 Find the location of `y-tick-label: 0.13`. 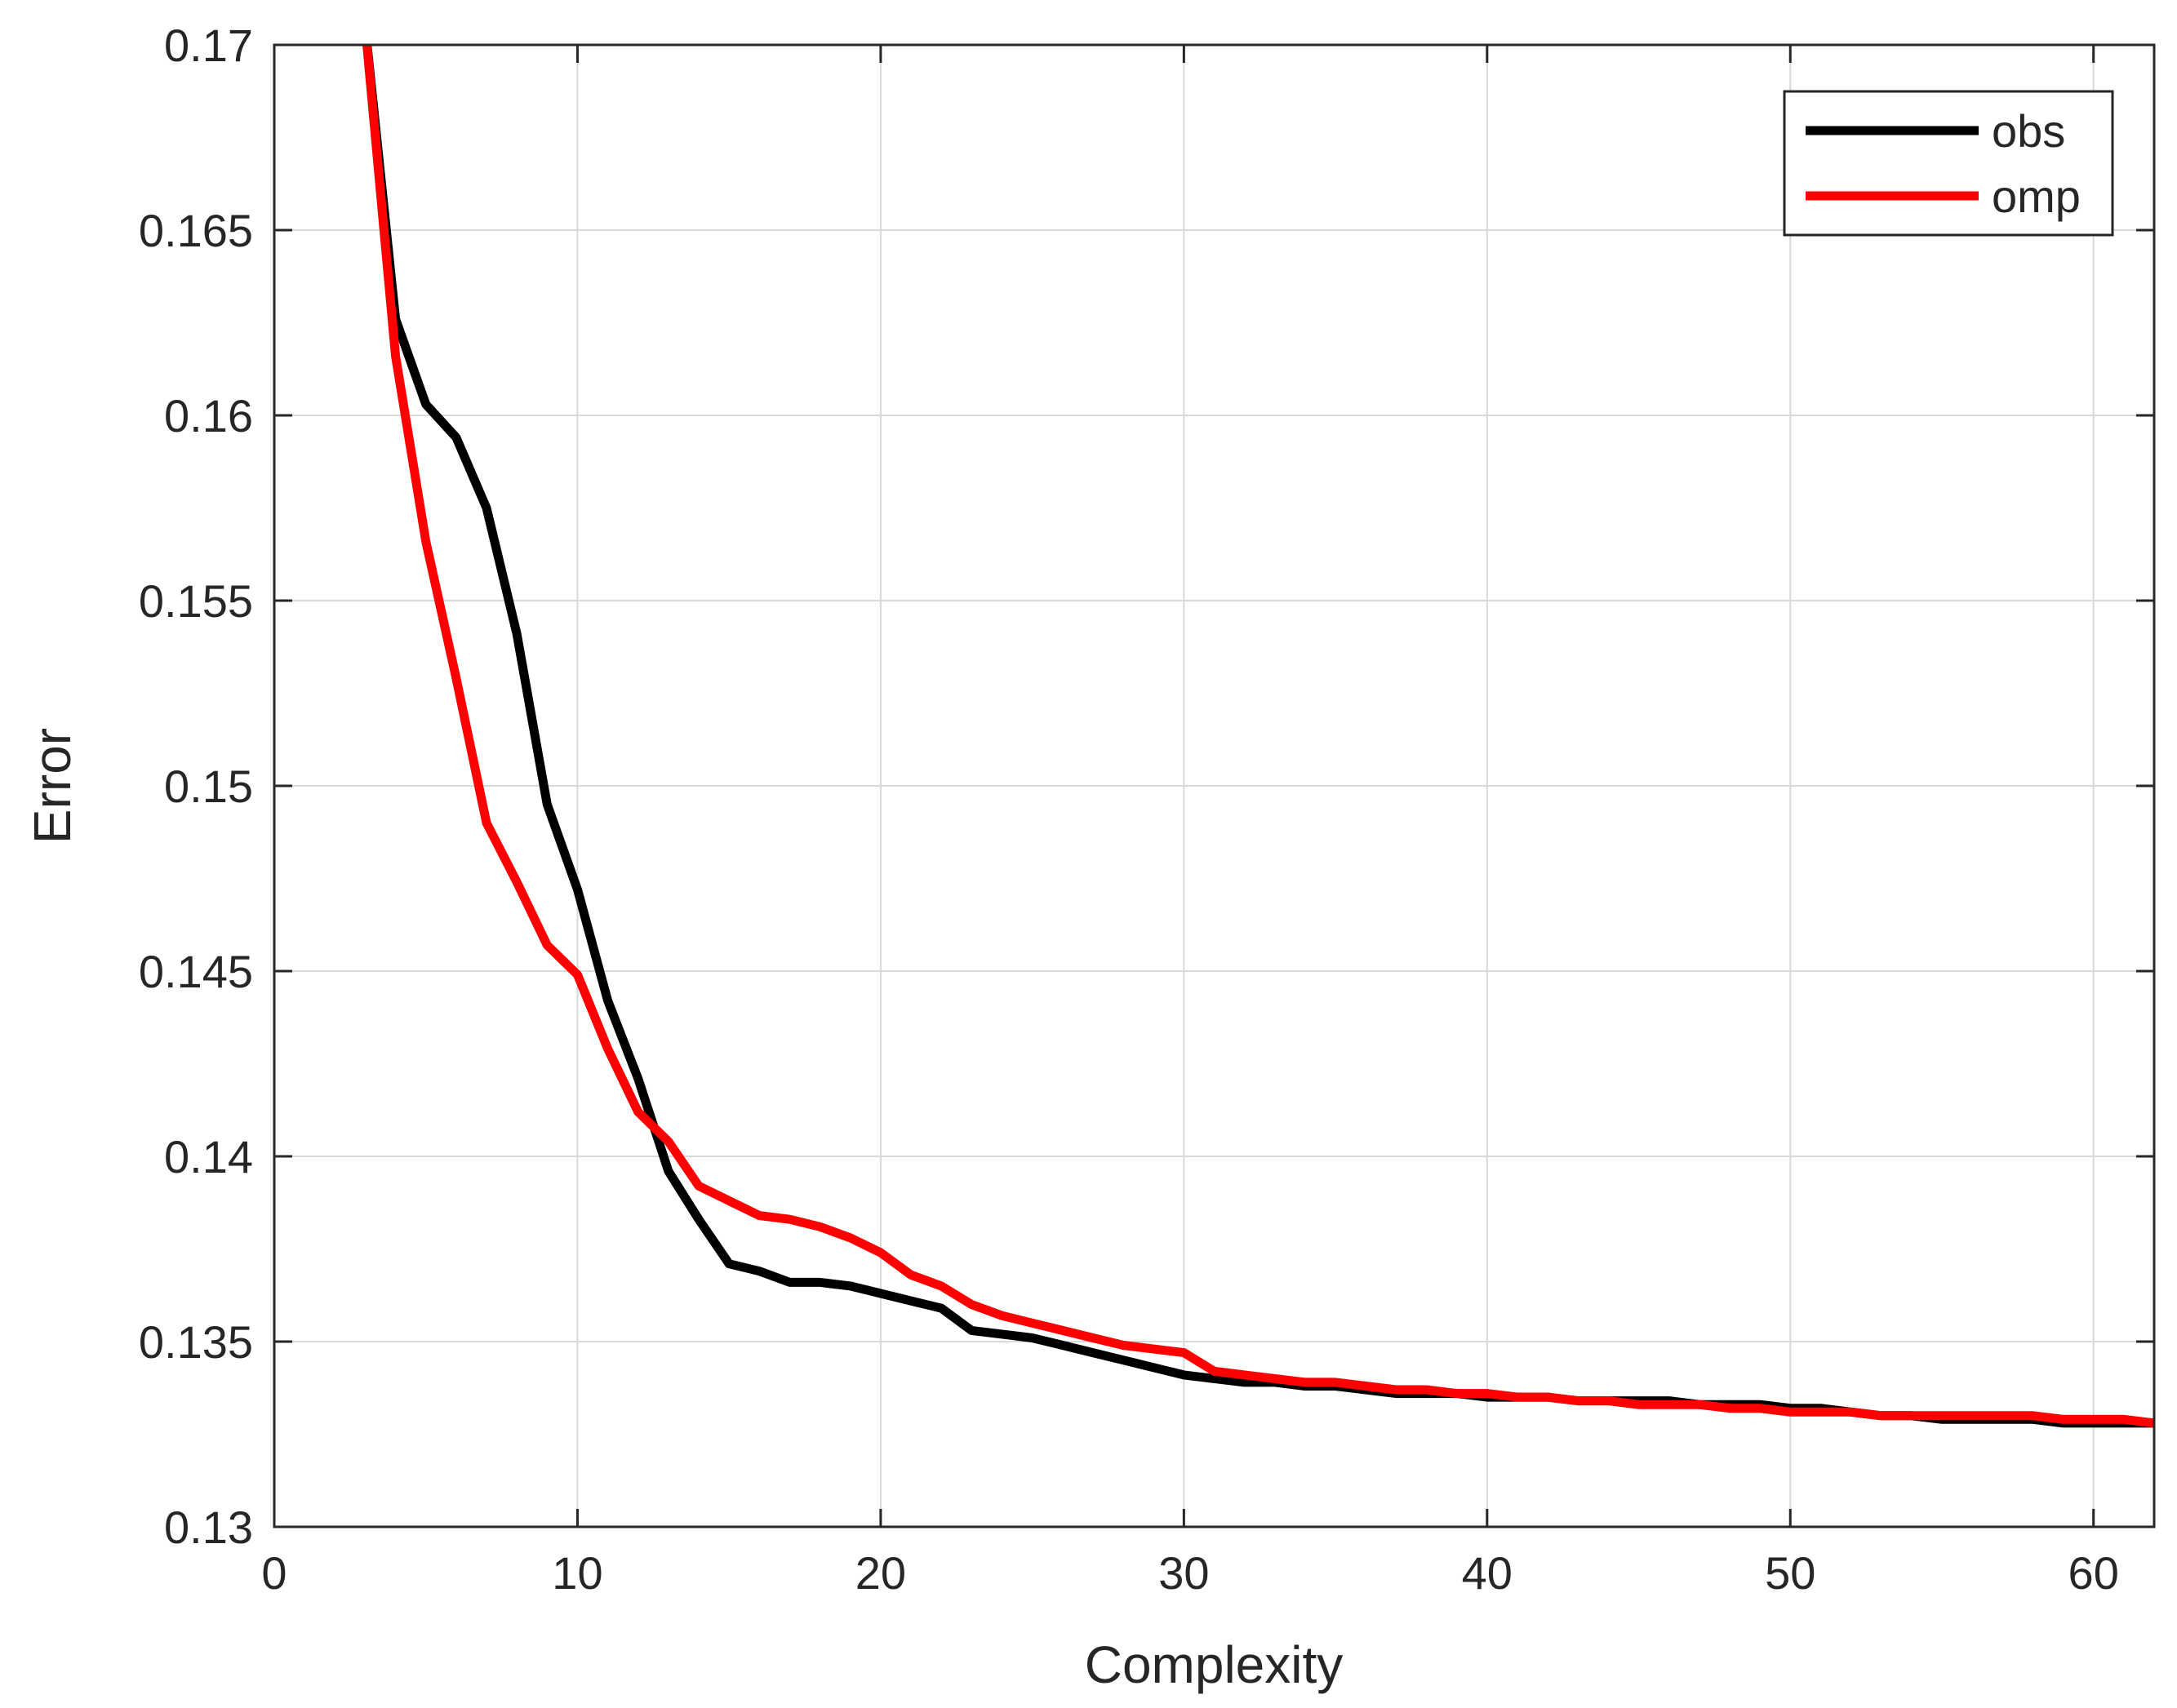

y-tick-label: 0.13 is located at coordinates (208, 1527).